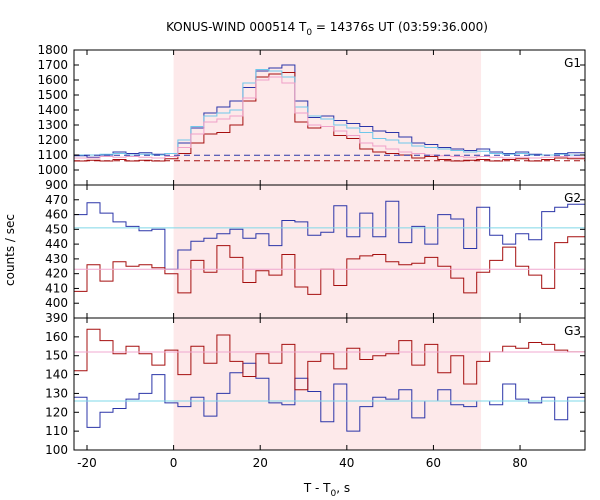 This screenshot has height=500, width=600. Describe the element at coordinates (52, 80) in the screenshot. I see `y-tick-label: 1600` at that location.